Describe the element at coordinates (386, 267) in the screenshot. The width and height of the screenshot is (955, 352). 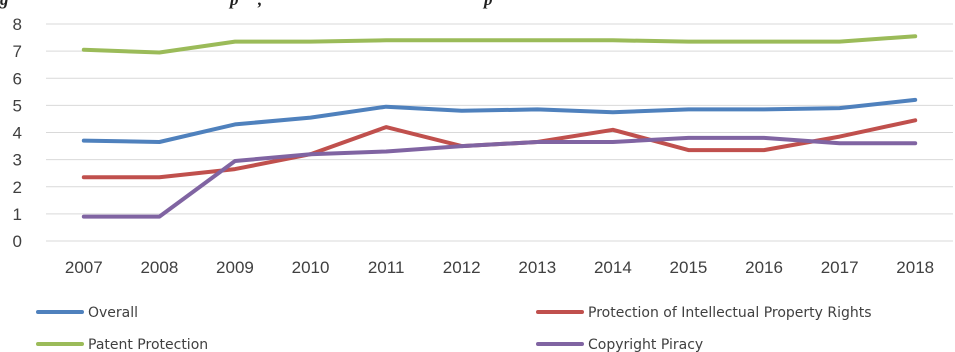
I see `x-tick-label: 2011` at that location.